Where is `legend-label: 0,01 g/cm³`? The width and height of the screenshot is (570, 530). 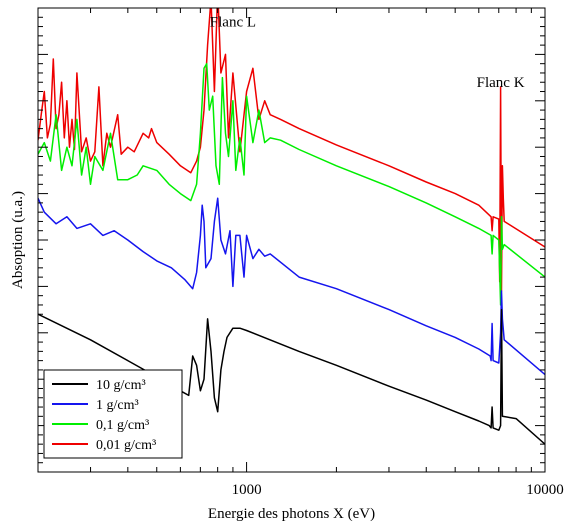 legend-label: 0,01 g/cm³ is located at coordinates (126, 445).